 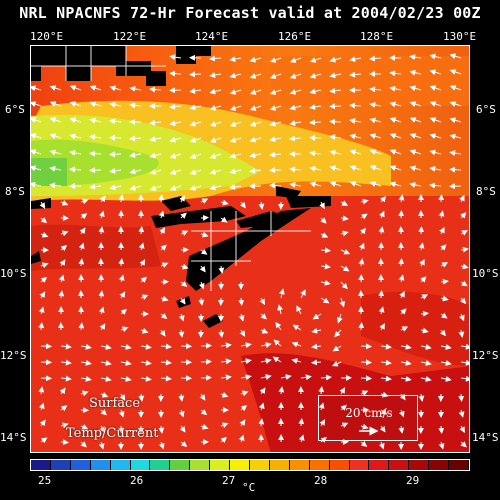 I want to click on colorbar-tick-29: 29, so click(x=413, y=480).